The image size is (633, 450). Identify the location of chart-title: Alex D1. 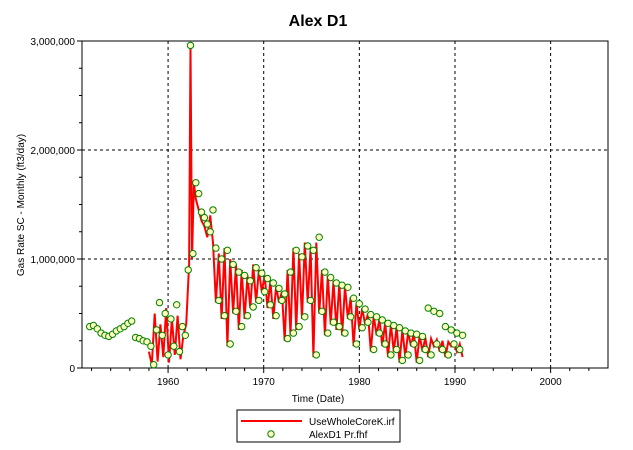
(318, 21).